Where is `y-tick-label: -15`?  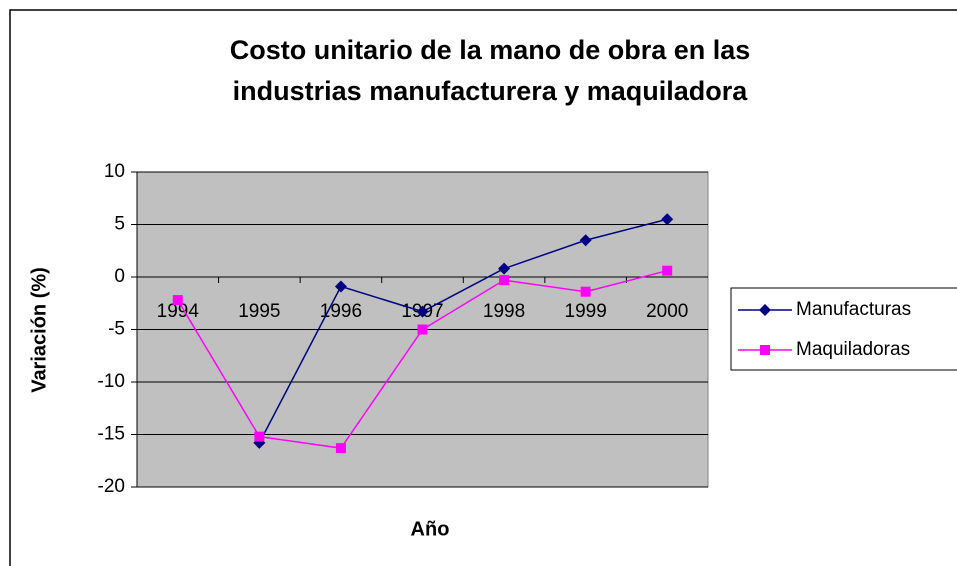 y-tick-label: -15 is located at coordinates (111, 434).